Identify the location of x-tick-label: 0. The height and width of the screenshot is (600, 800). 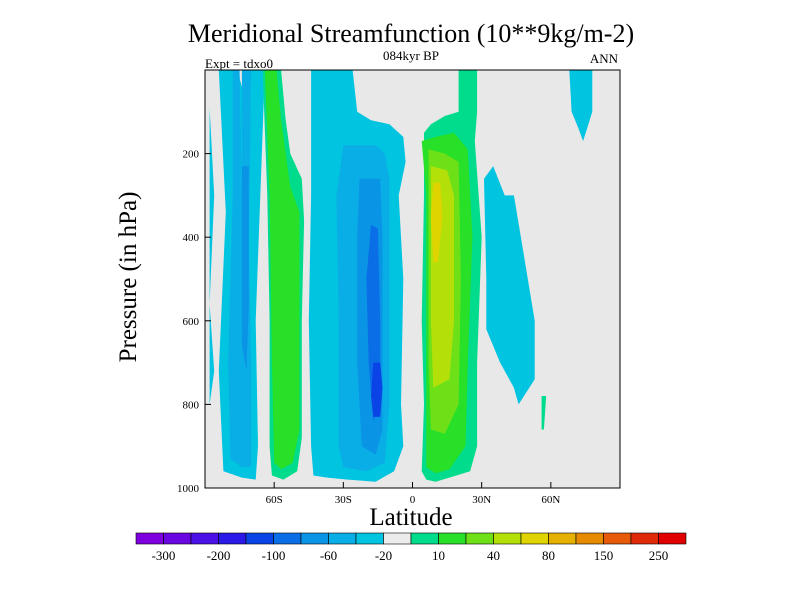
(413, 500).